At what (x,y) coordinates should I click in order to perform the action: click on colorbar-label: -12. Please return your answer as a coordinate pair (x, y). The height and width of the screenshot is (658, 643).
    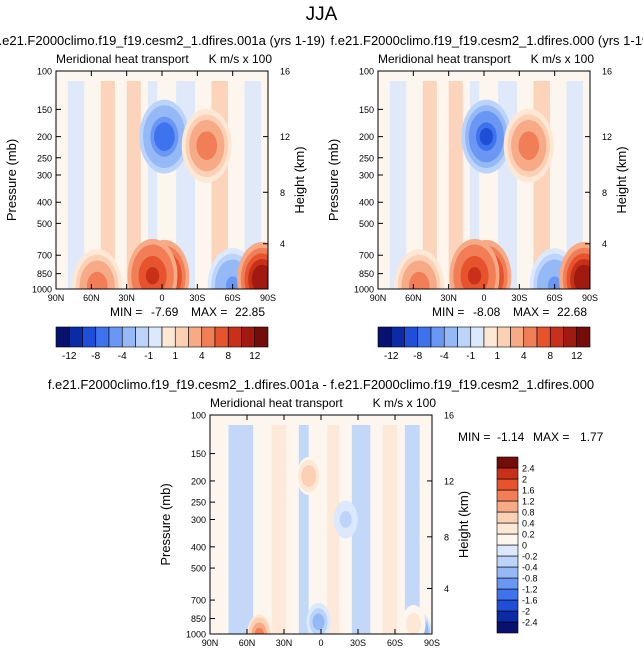
    Looking at the image, I should click on (391, 356).